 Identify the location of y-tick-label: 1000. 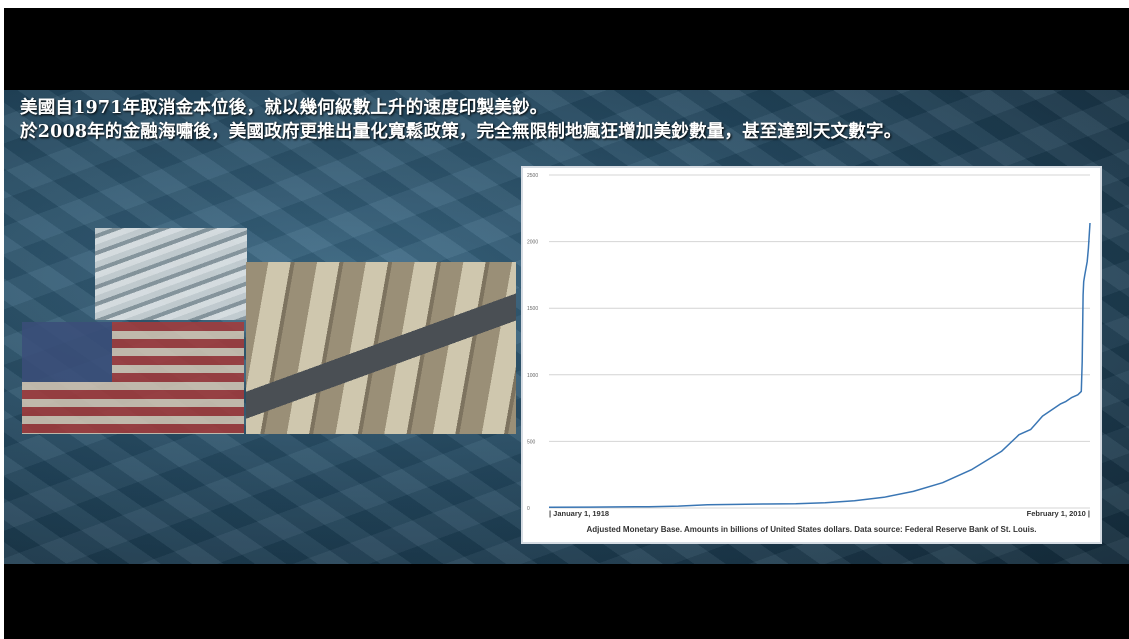
(532, 376).